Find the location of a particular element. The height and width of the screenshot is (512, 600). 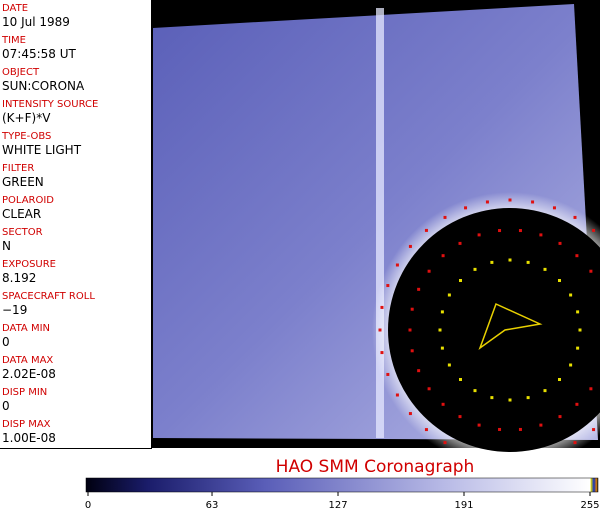

field-value: N is located at coordinates (6, 246).